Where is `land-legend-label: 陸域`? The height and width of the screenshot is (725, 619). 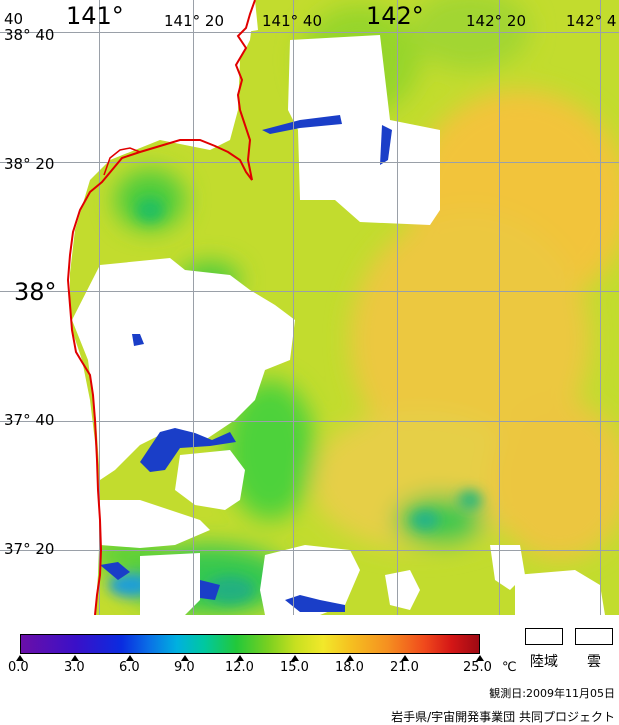
land-legend-label: 陸域 is located at coordinates (544, 662).